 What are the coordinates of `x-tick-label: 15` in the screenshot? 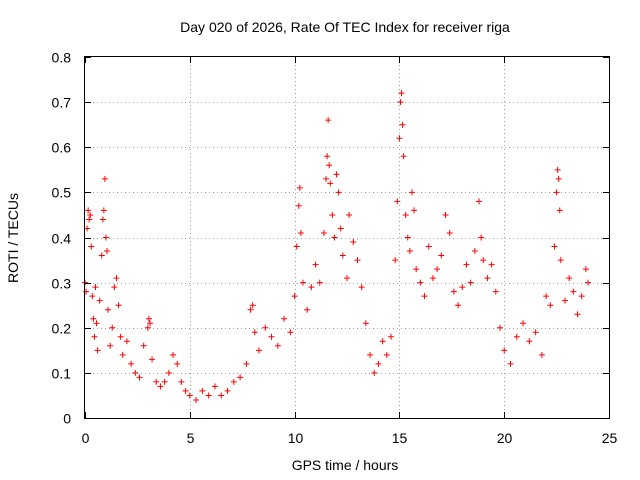 It's located at (400, 438).